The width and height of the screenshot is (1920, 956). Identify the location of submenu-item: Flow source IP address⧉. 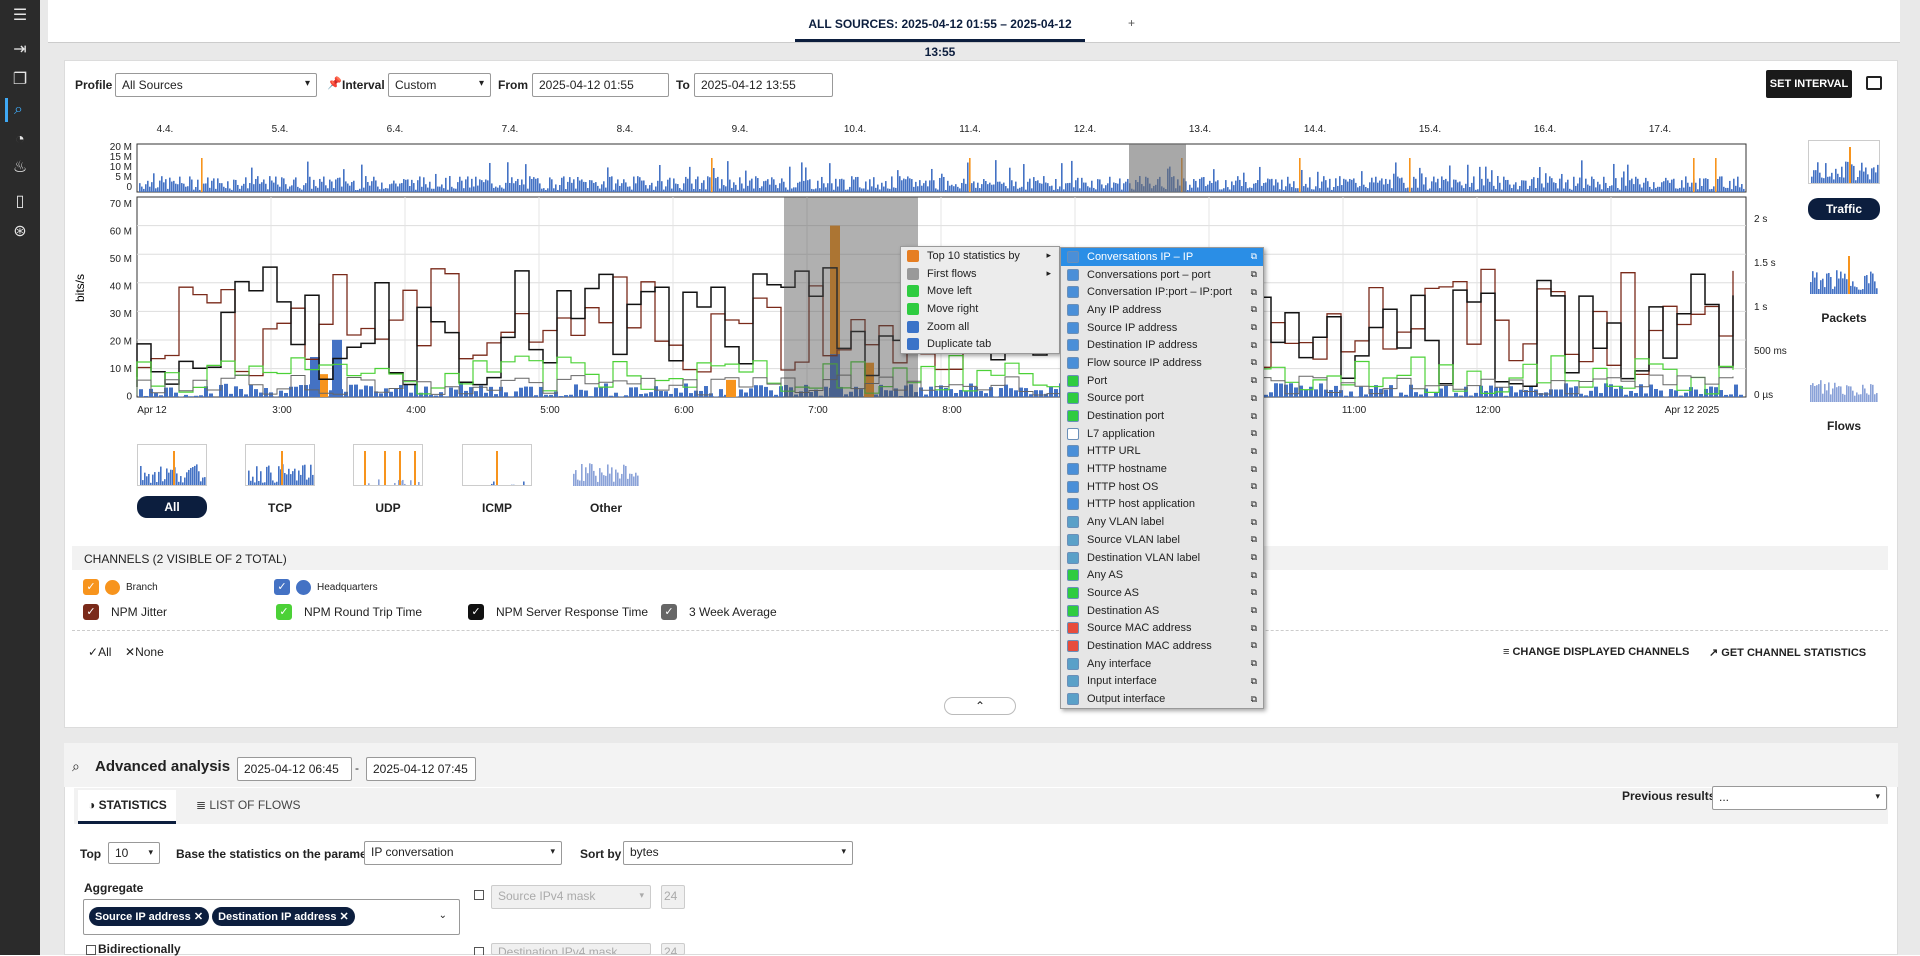
(1162, 363).